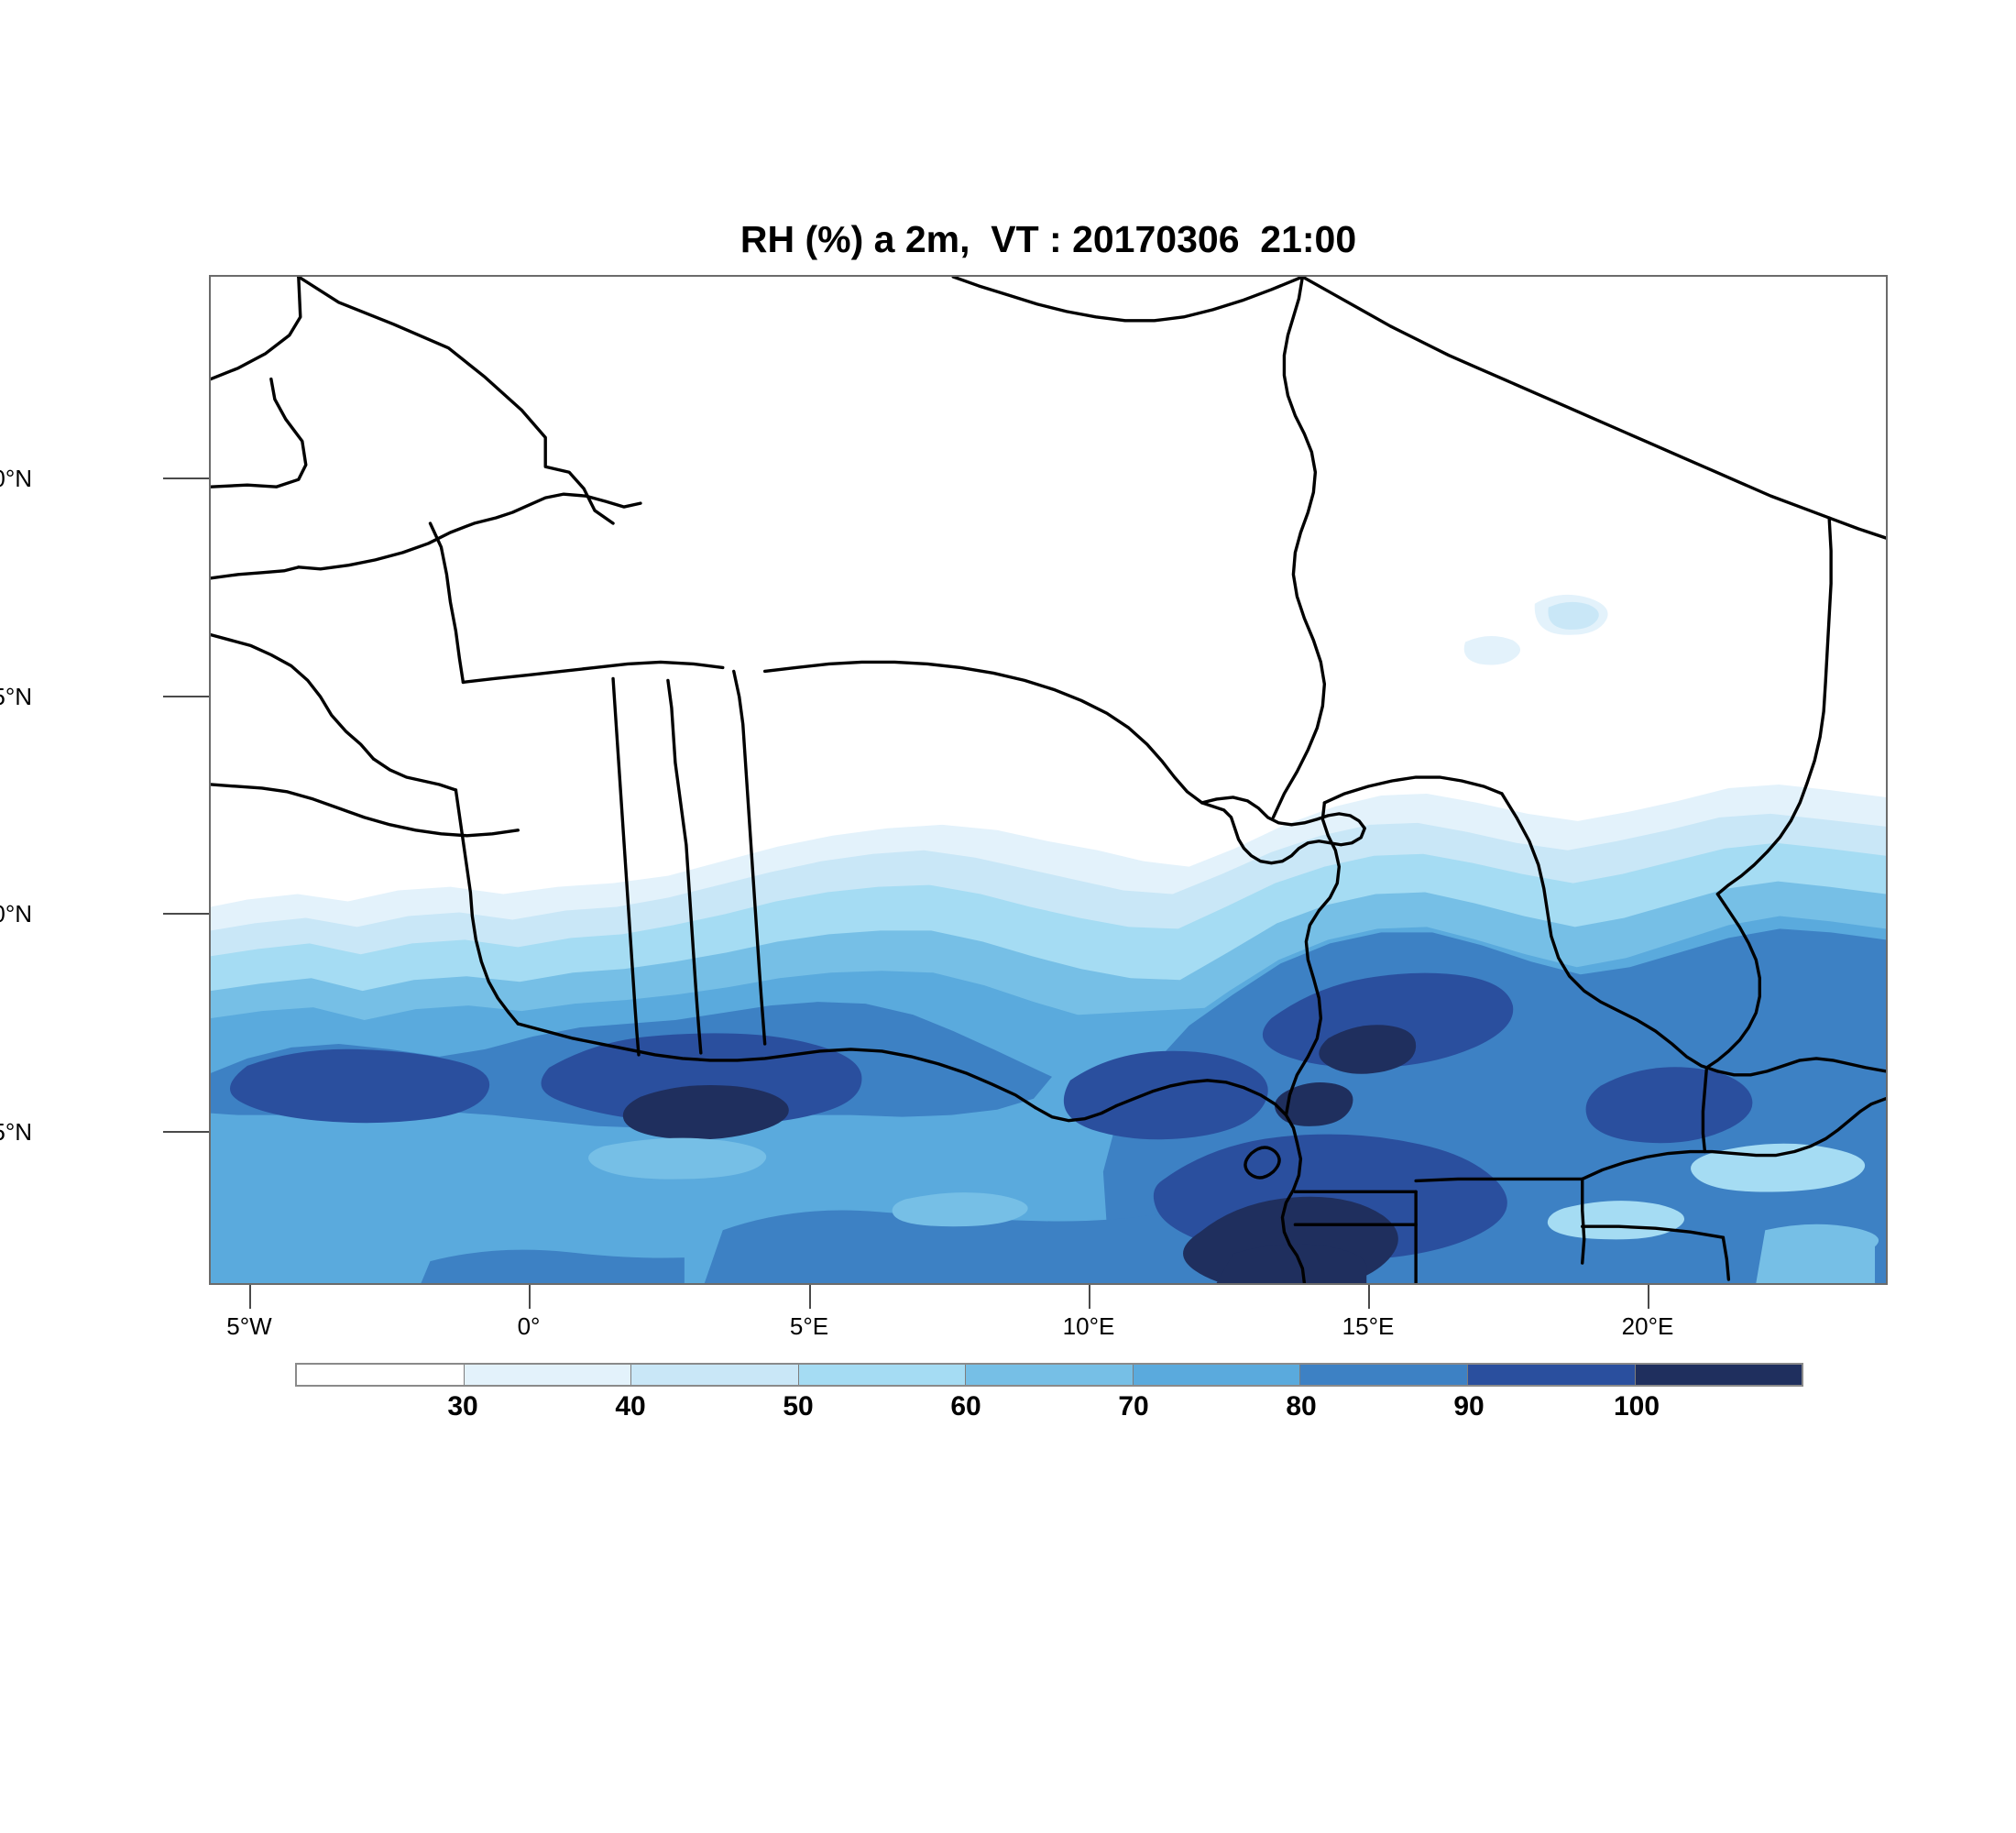  Describe the element at coordinates (186, 478) in the screenshot. I see `ytick-line-20n` at that location.